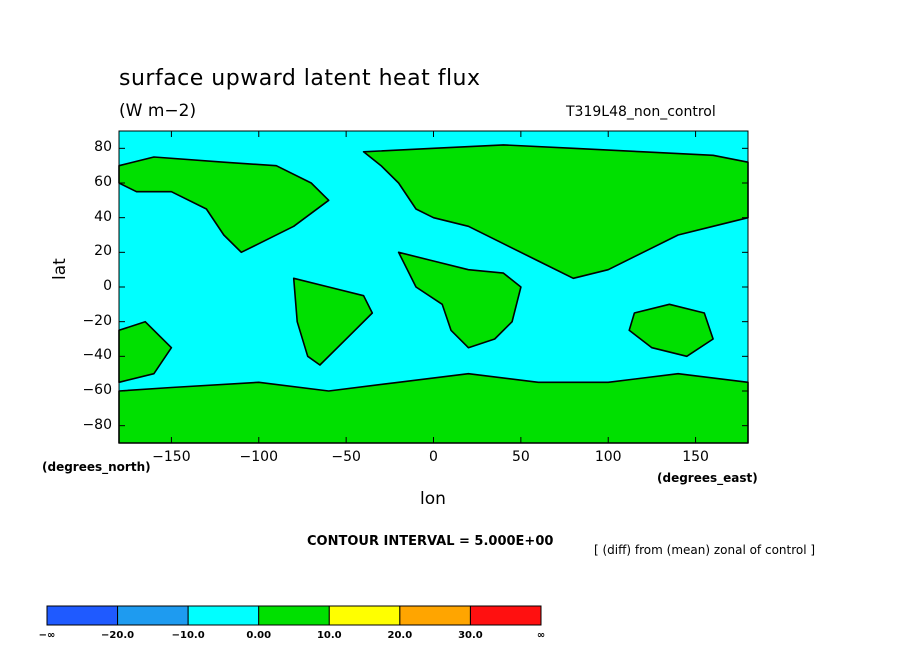 This screenshot has height=654, width=904. Describe the element at coordinates (470, 635) in the screenshot. I see `colorbar-label: 30.0` at that location.